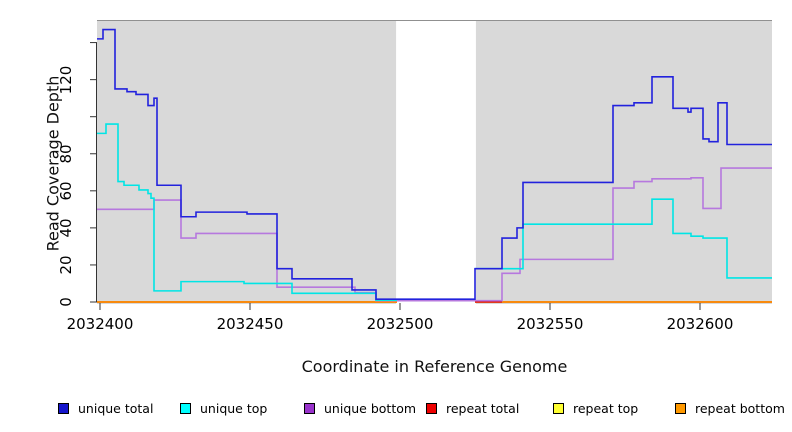 This screenshot has height=432, width=792. What do you see at coordinates (400, 324) in the screenshot?
I see `x-tick-label: 2032500` at bounding box center [400, 324].